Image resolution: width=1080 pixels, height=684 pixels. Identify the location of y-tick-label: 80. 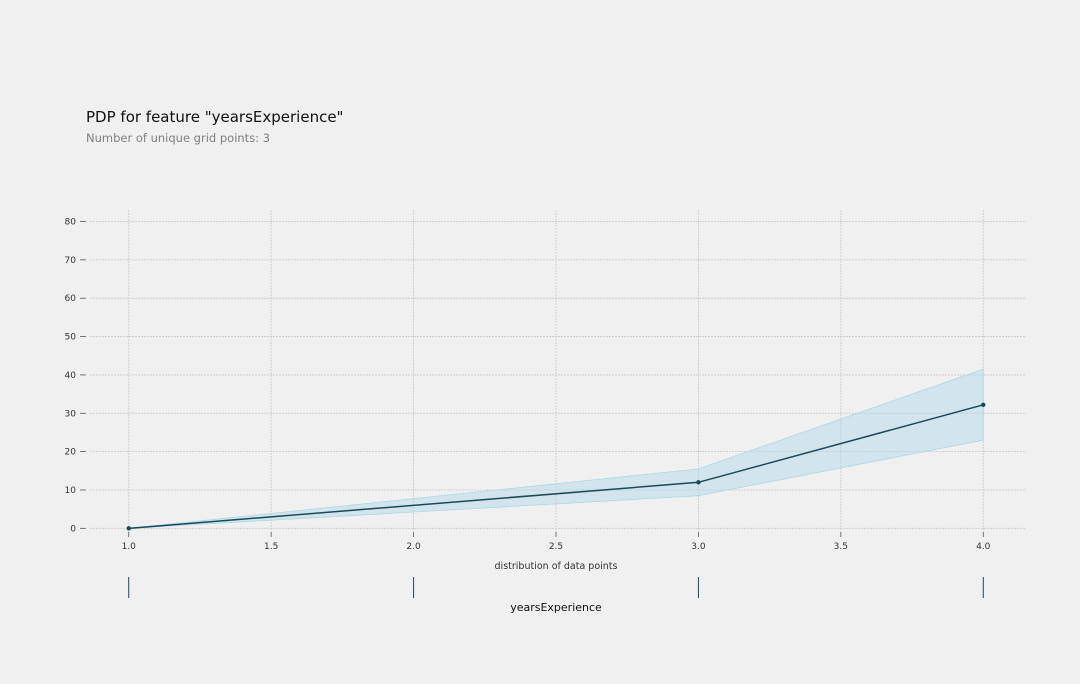
(71, 223).